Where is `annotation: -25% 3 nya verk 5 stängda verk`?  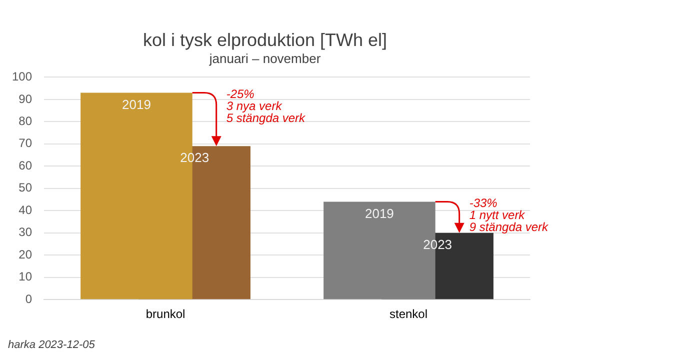
annotation: -25% 3 nya verk 5 stängda verk is located at coordinates (266, 106).